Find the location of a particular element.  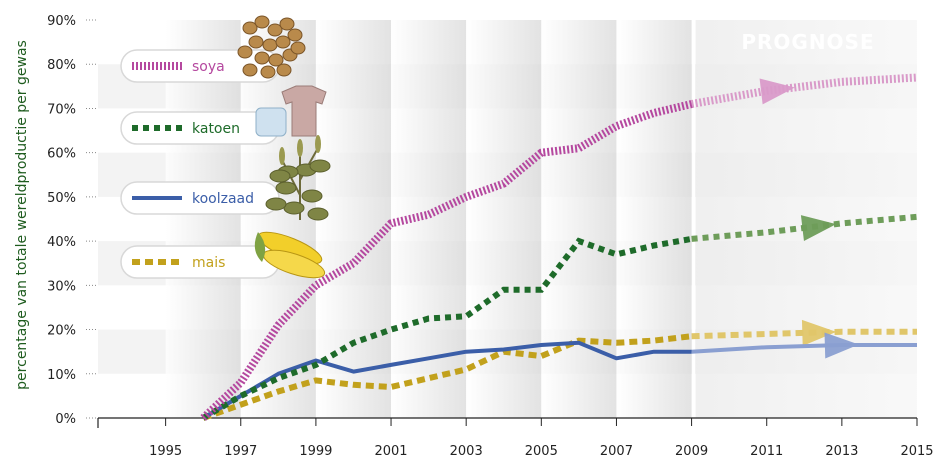

legend-label-soya: soya is located at coordinates (208, 67).